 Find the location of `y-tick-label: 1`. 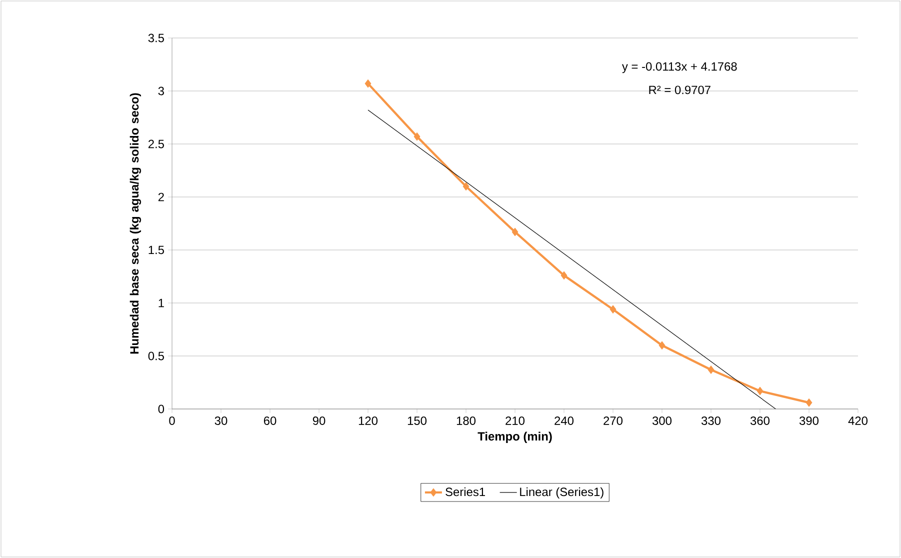

y-tick-label: 1 is located at coordinates (161, 303).